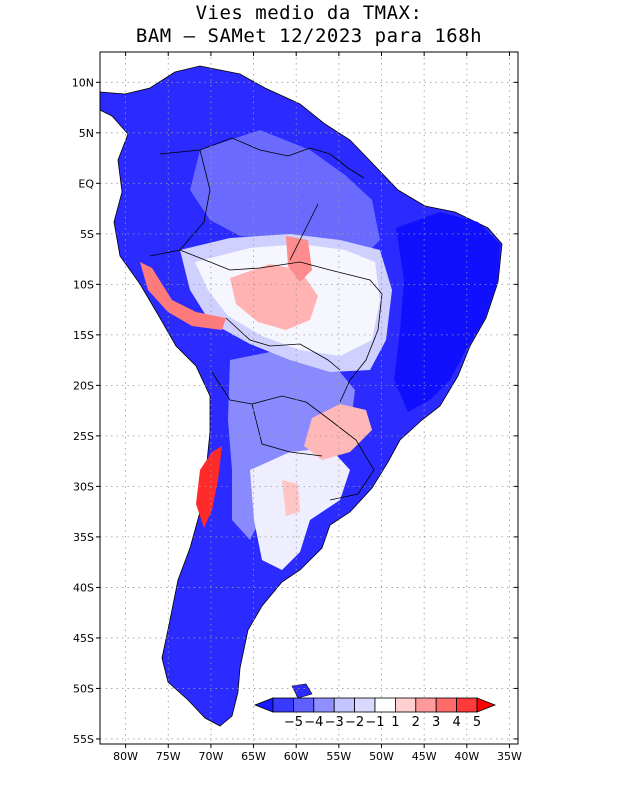 The image size is (618, 800). What do you see at coordinates (466, 756) in the screenshot?
I see `x-tick-label: 40W` at bounding box center [466, 756].